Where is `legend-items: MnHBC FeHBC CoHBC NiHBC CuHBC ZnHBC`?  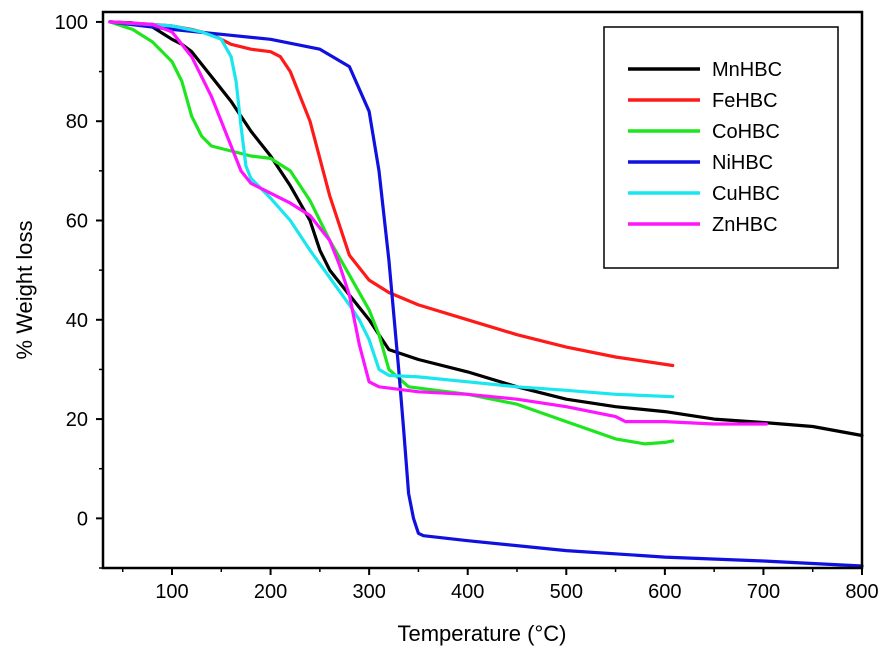
legend-items: MnHBC FeHBC CoHBC NiHBC CuHBC ZnHBC is located at coordinates (705, 147).